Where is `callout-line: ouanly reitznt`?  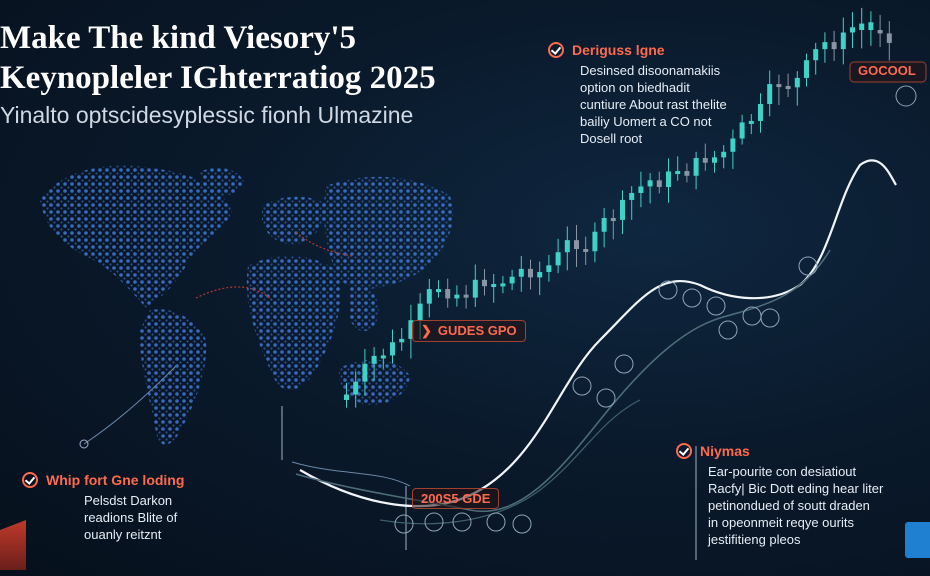
callout-line: ouanly reitznt is located at coordinates (123, 534).